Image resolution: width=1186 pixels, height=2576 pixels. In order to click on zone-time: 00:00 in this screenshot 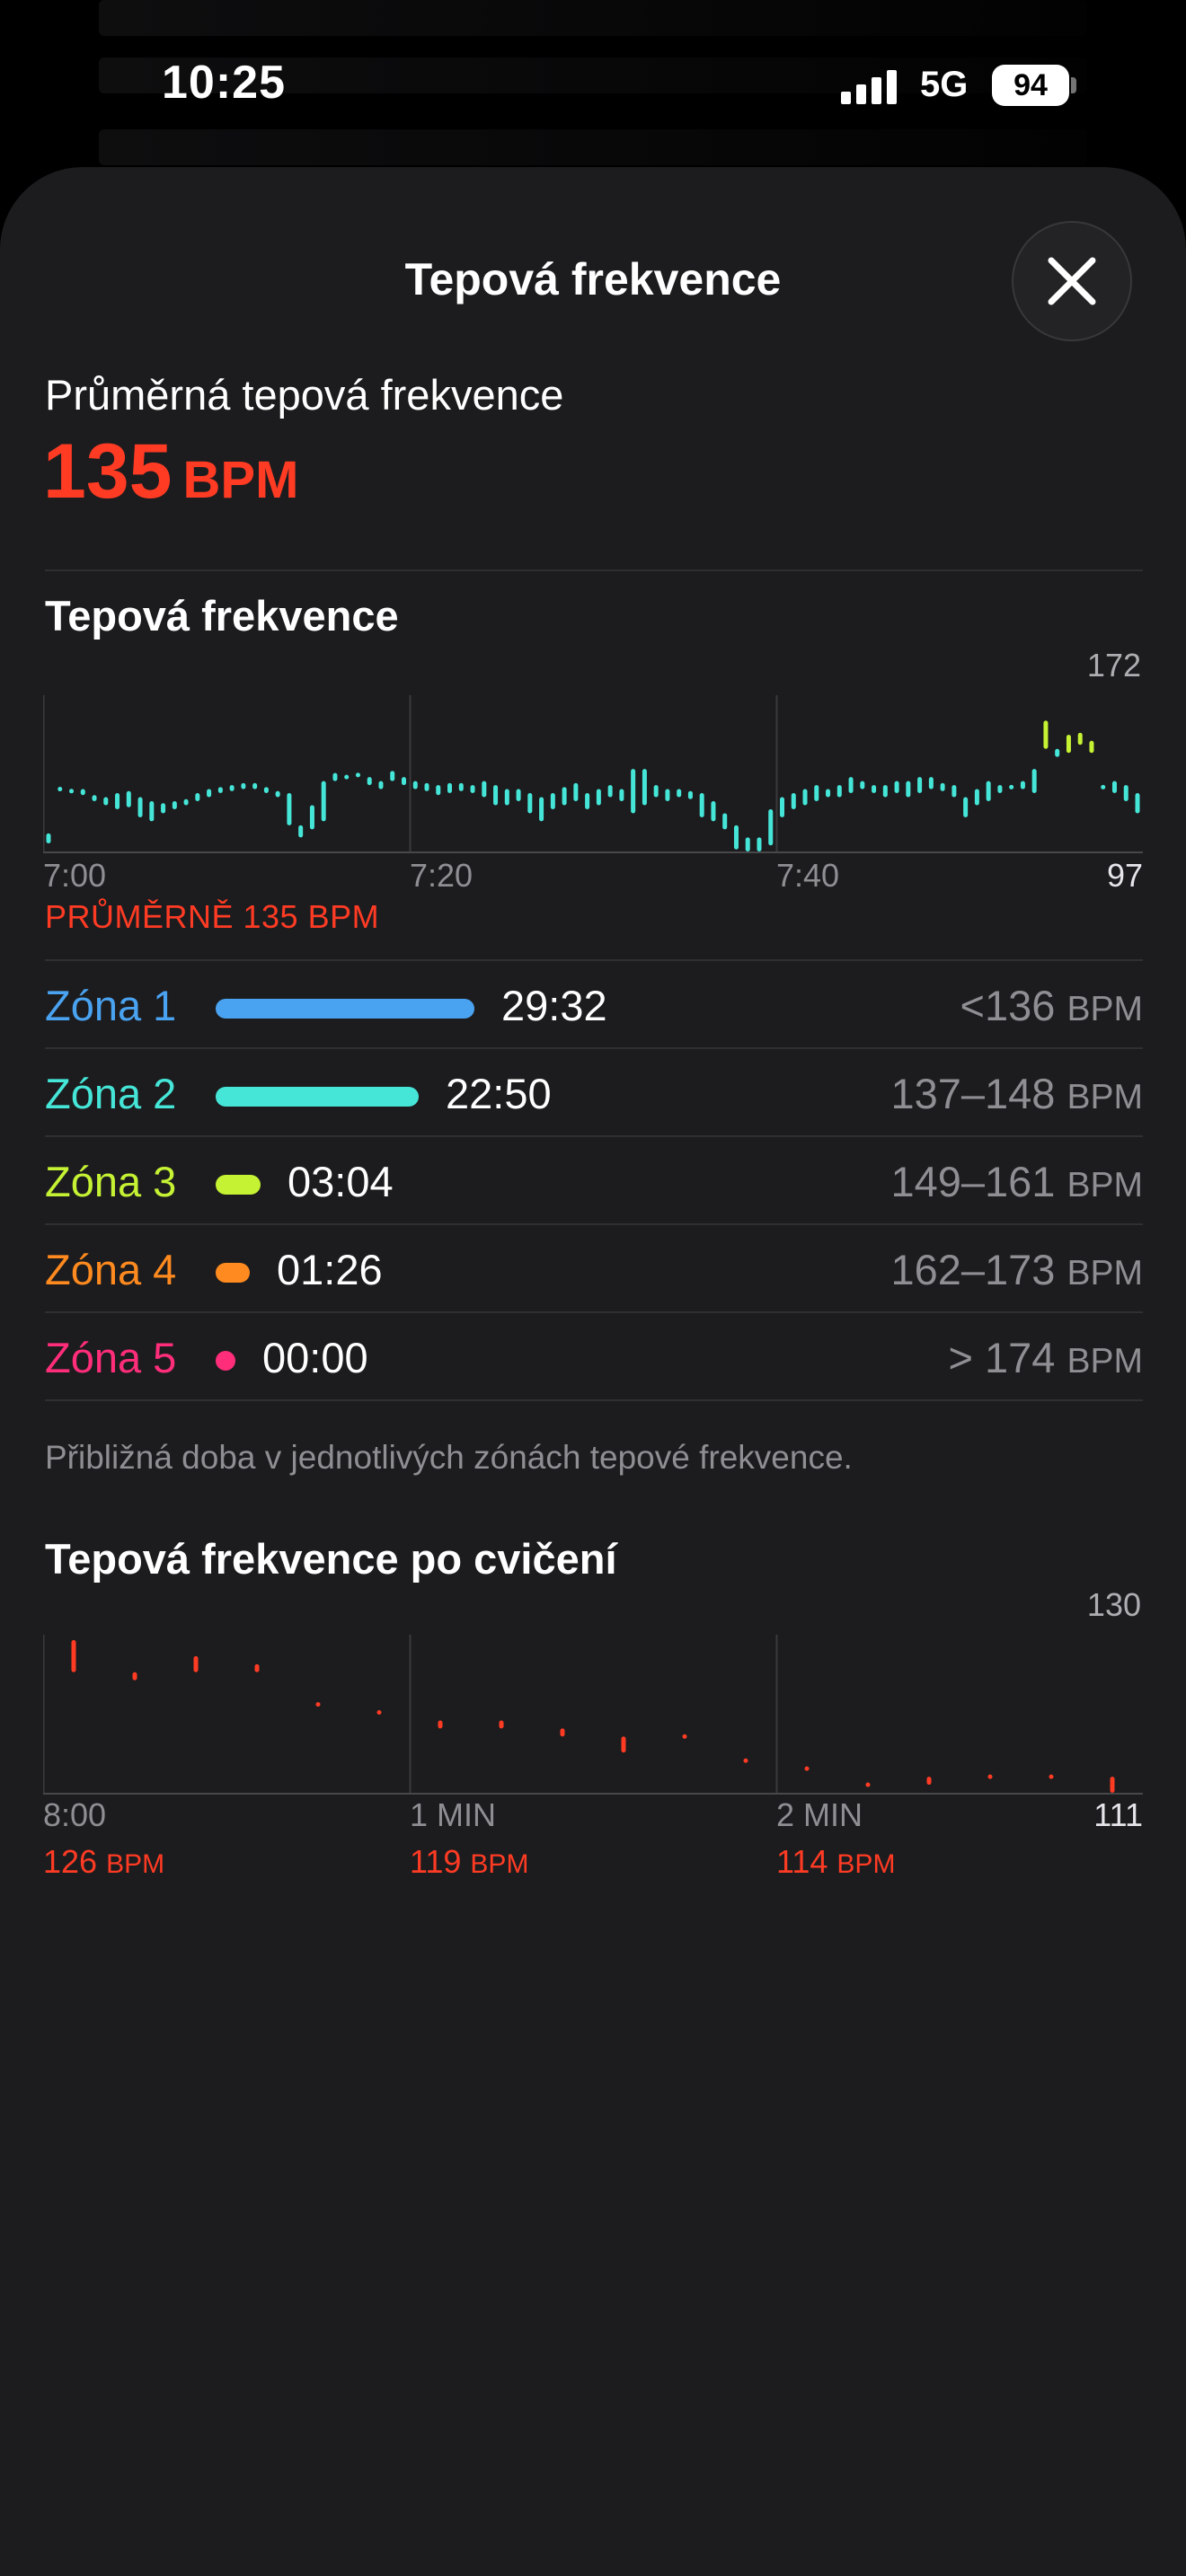, I will do `click(315, 1357)`.